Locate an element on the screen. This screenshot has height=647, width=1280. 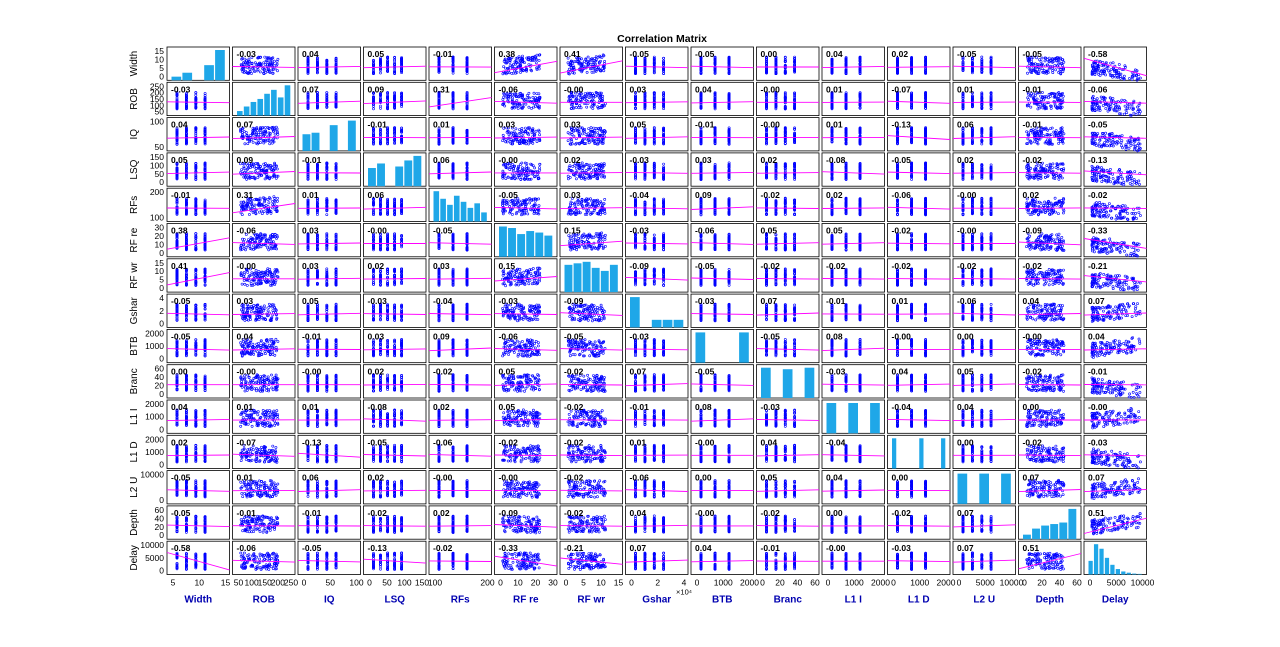
cell-1-14: -0.06 is located at coordinates (1115, 99).